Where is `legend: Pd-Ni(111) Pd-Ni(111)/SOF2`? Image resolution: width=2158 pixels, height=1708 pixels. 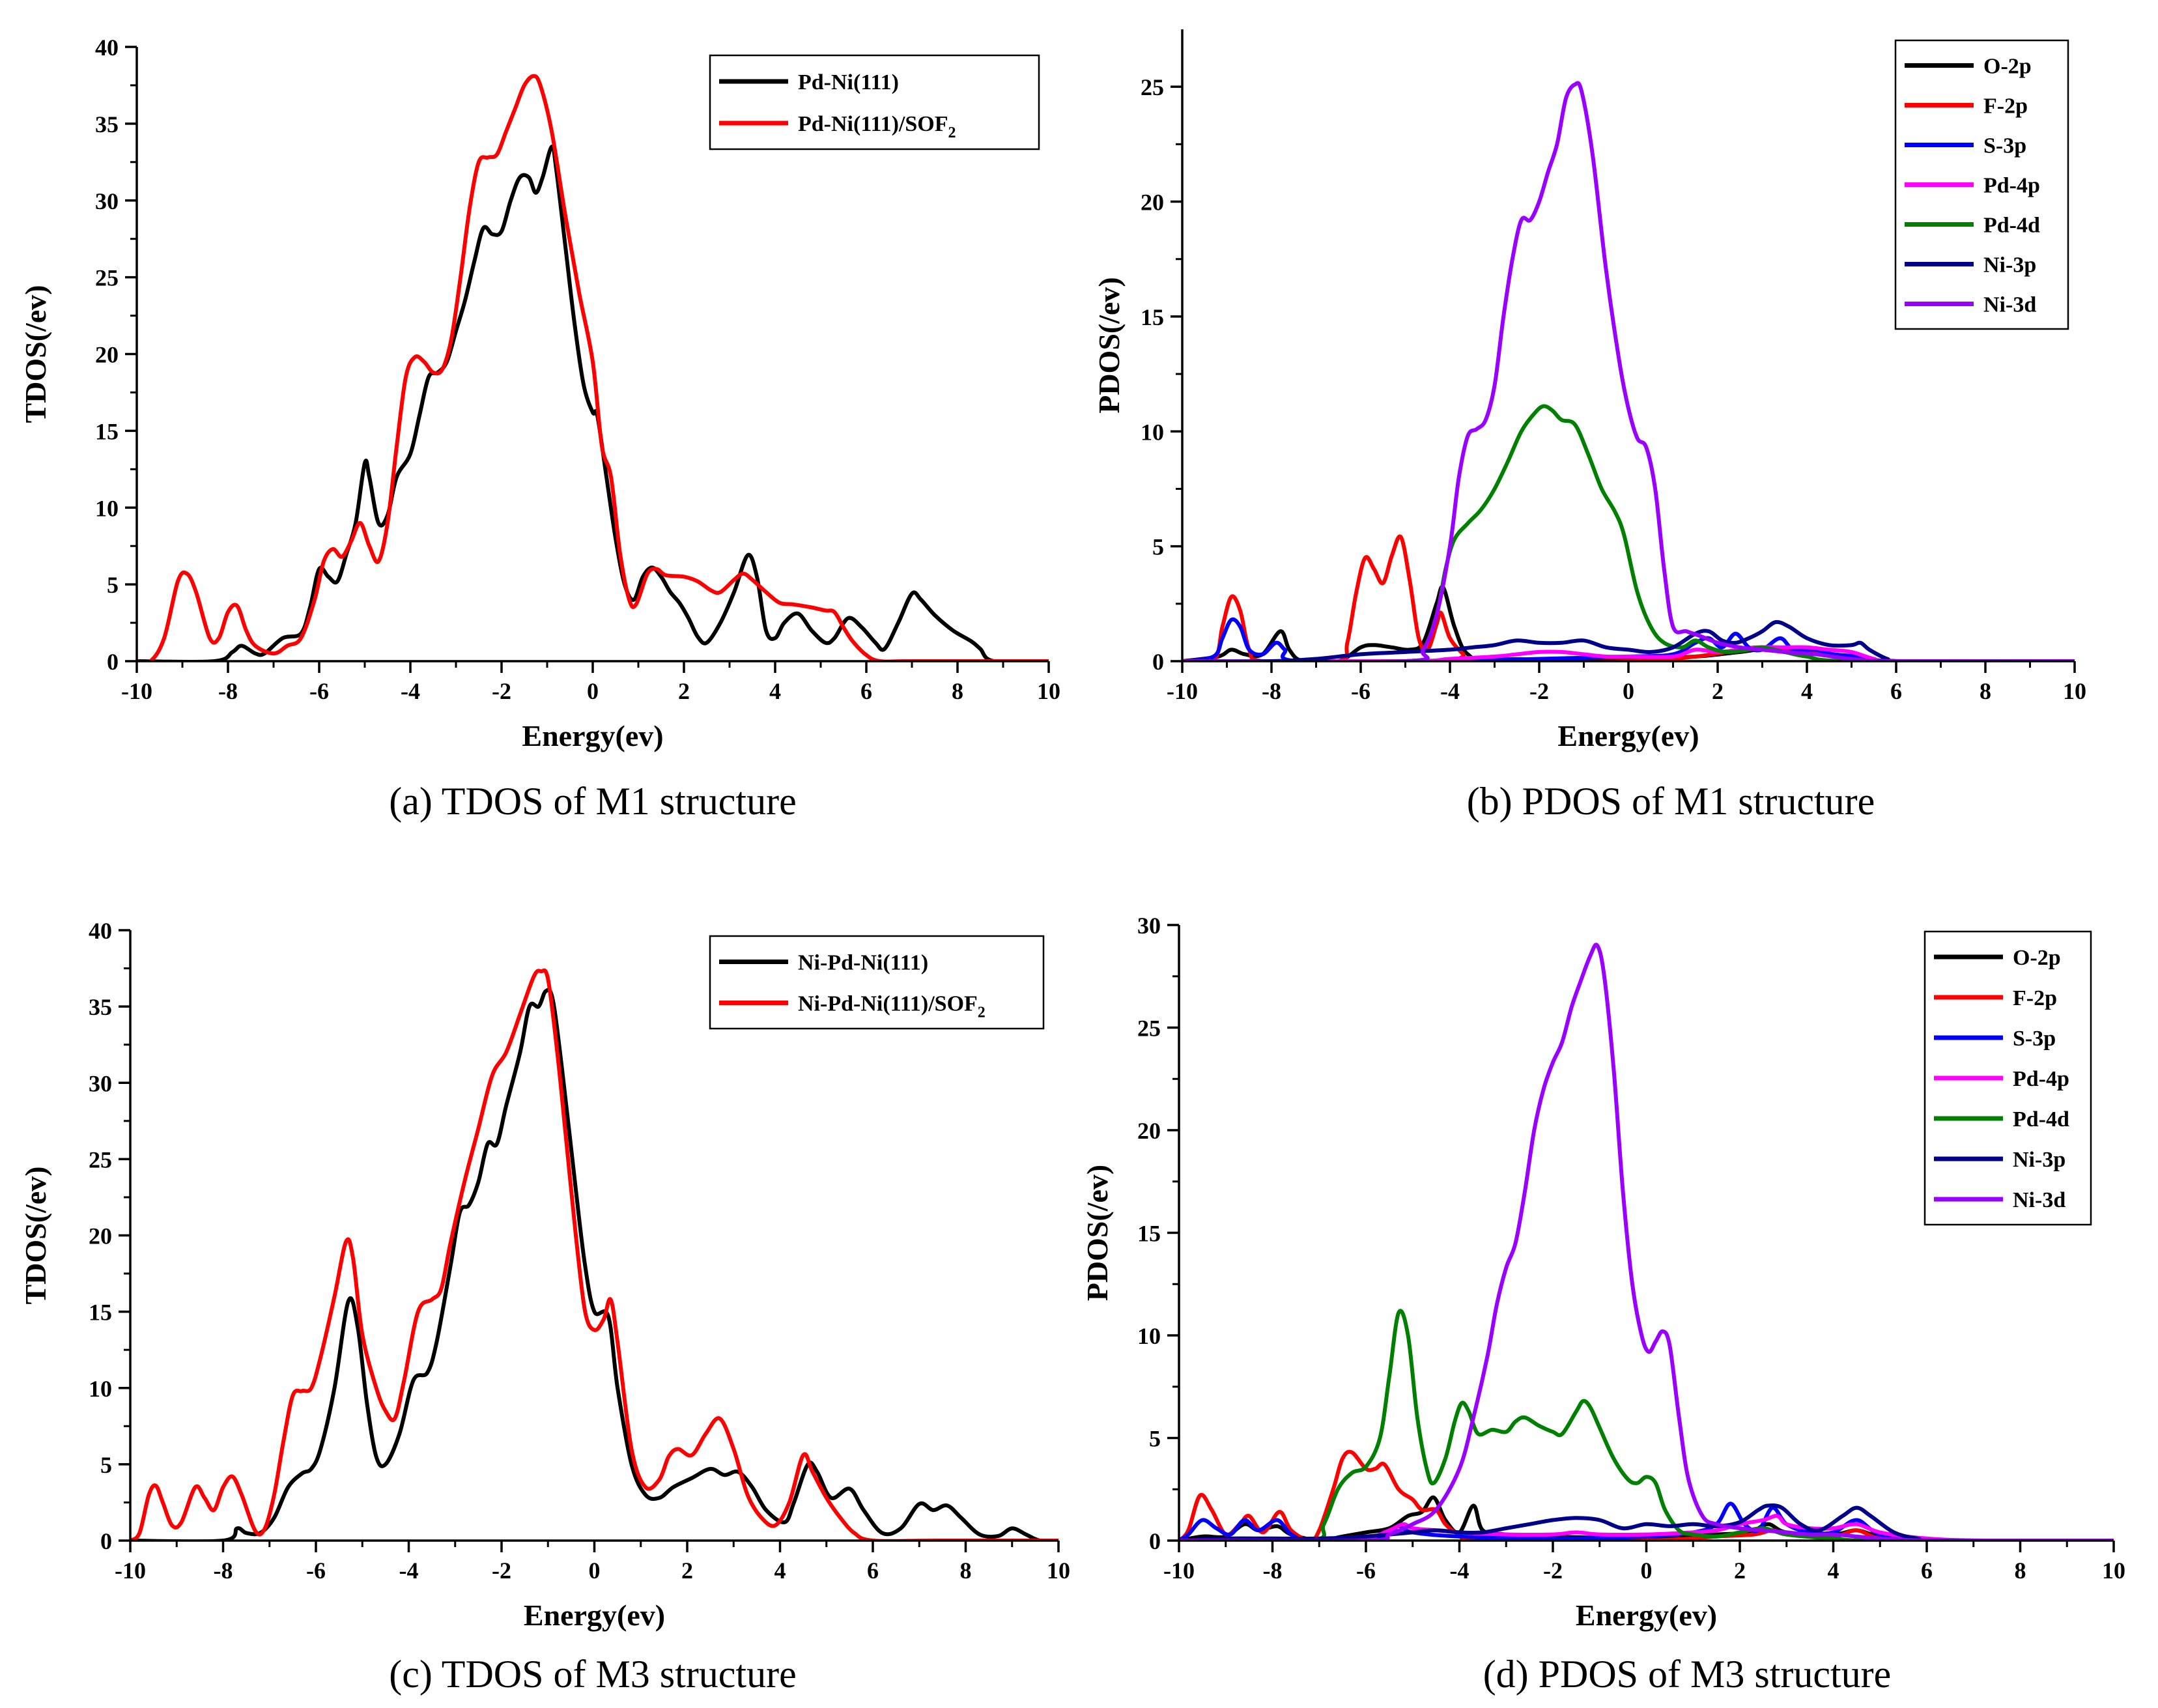 legend: Pd-Ni(111) Pd-Ni(111)/SOF2 is located at coordinates (874, 102).